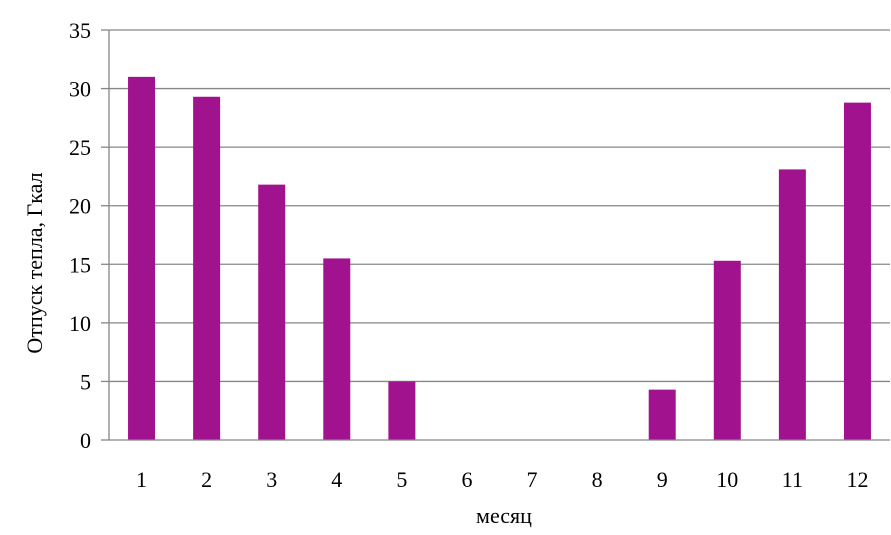  I want to click on x-tick-label: 4, so click(336, 479).